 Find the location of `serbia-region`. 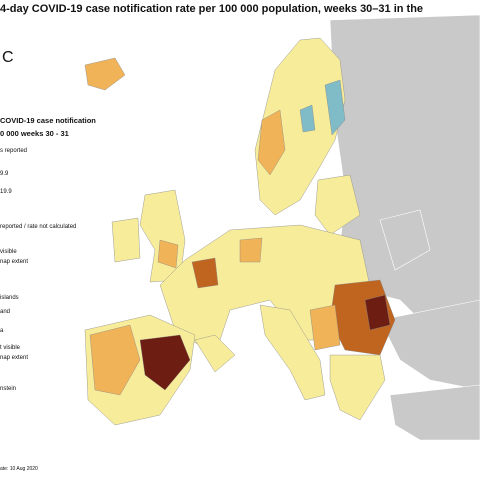

serbia-region is located at coordinates (325, 327).